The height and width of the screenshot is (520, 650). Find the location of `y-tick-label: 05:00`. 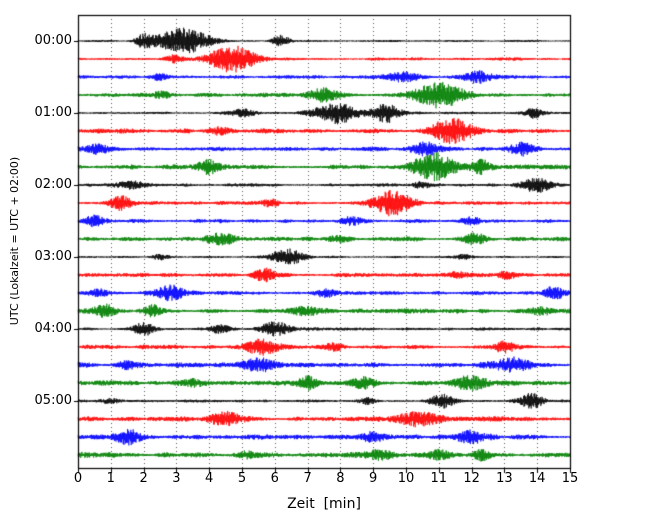

y-tick-label: 05:00 is located at coordinates (53, 400).